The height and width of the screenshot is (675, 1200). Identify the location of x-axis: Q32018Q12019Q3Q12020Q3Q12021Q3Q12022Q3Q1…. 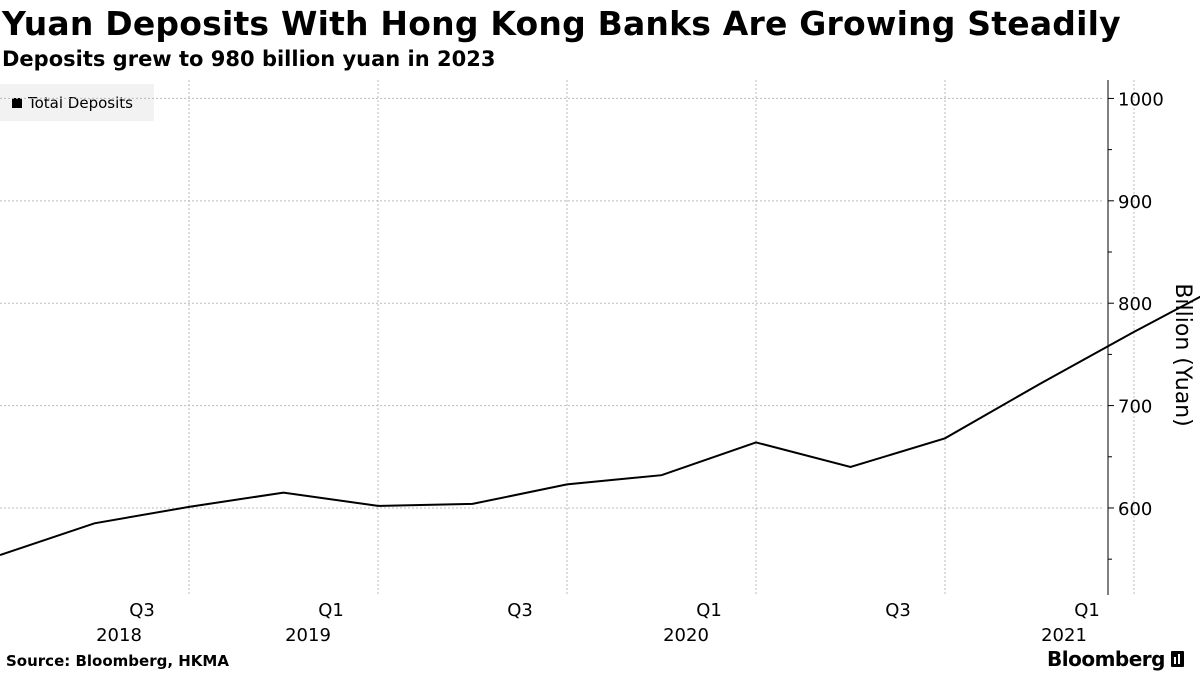
(598, 623).